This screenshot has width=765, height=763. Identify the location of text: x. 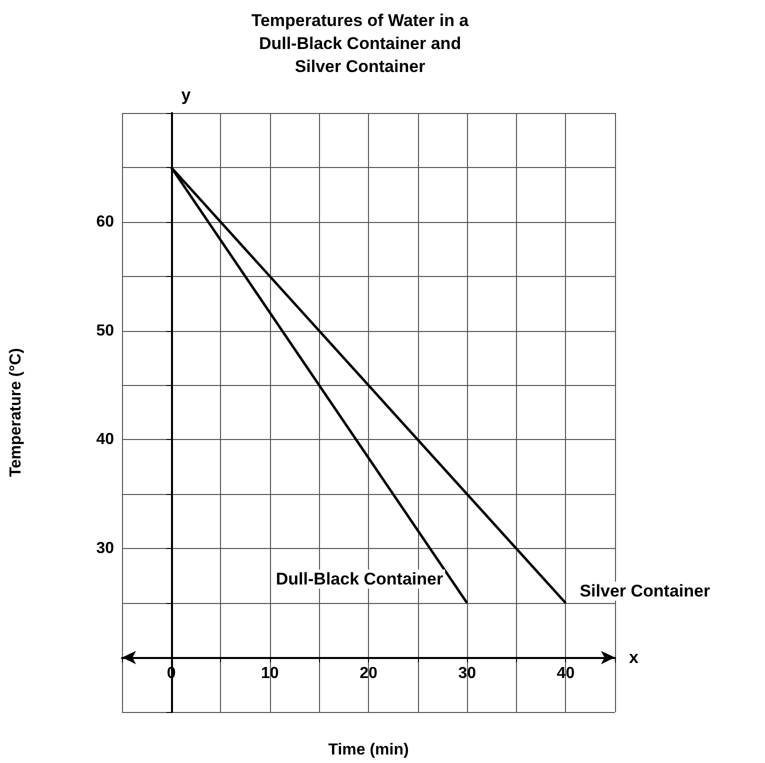
(634, 658).